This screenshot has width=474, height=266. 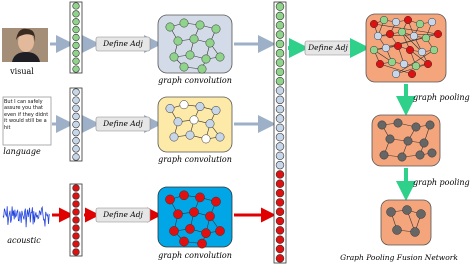 I want to click on fusion-title: Graph Pooling Fusion Network, so click(x=399, y=257).